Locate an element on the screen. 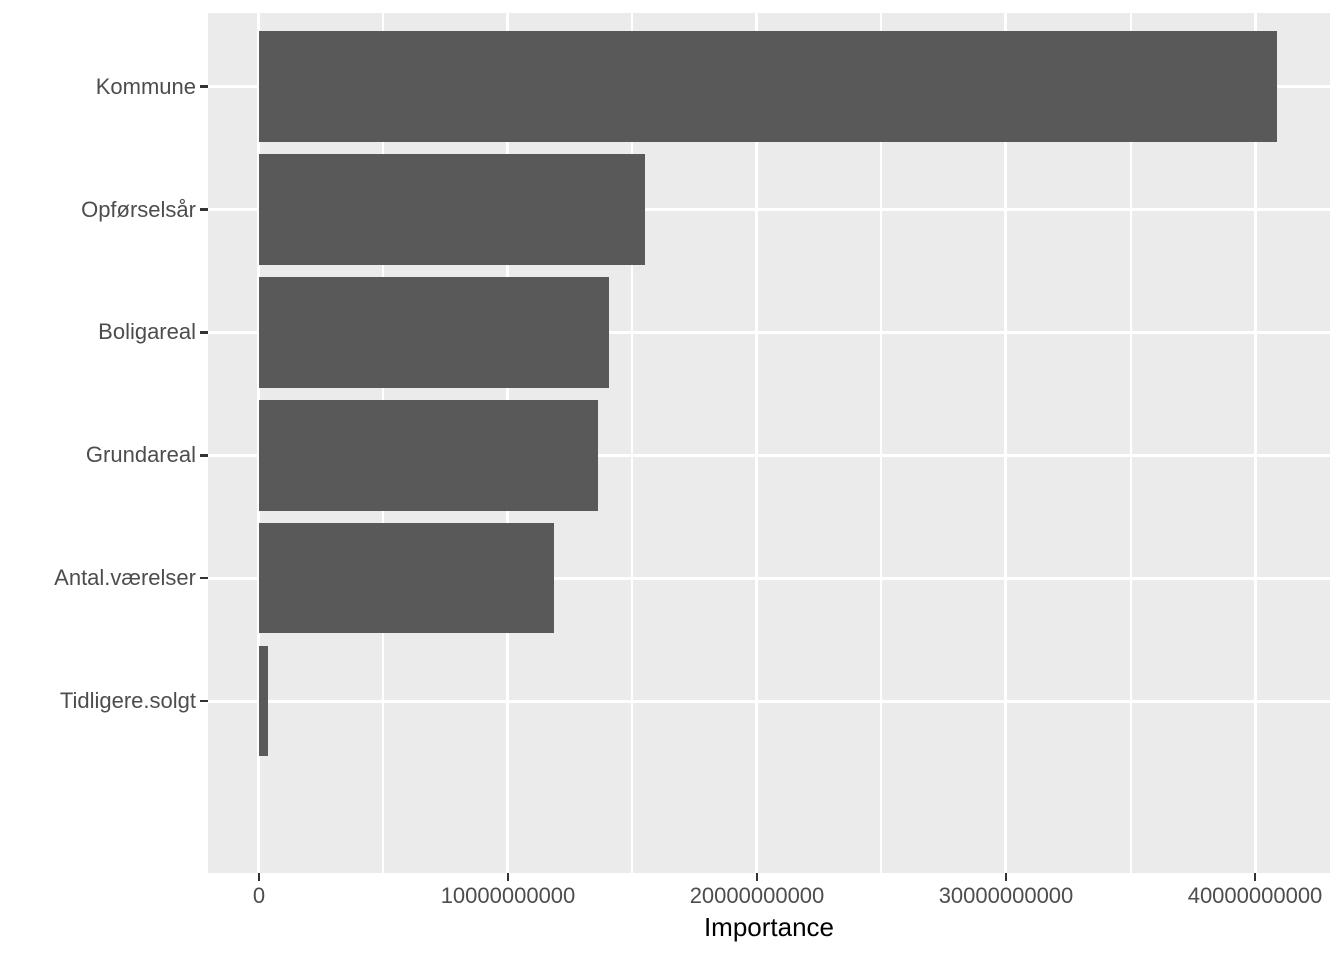  x-tick-label: 0 is located at coordinates (259, 895).